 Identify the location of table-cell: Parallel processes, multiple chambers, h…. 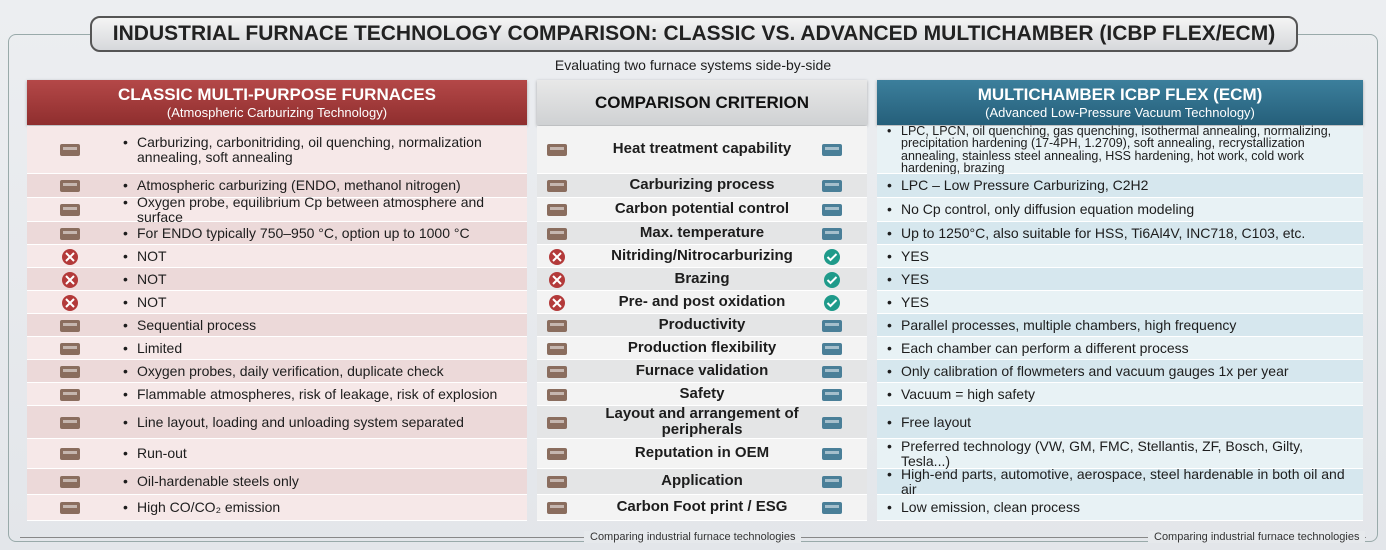
(1120, 325).